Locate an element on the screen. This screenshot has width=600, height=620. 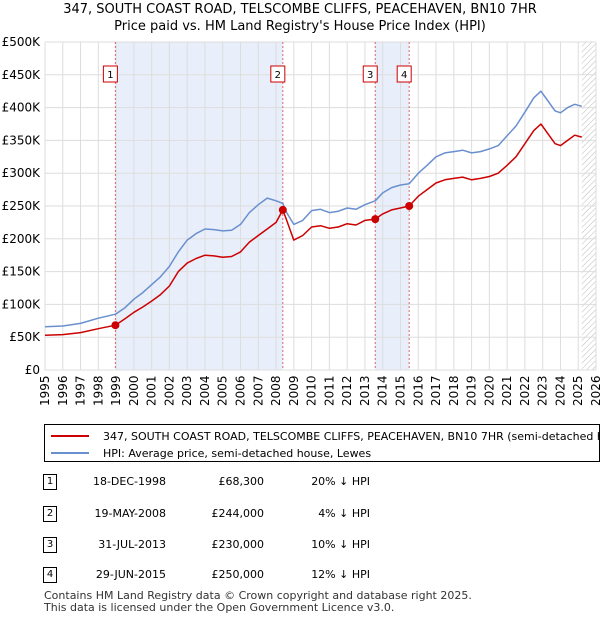
sale-hpi-diff: 4% ↓ HPI is located at coordinates (344, 513).